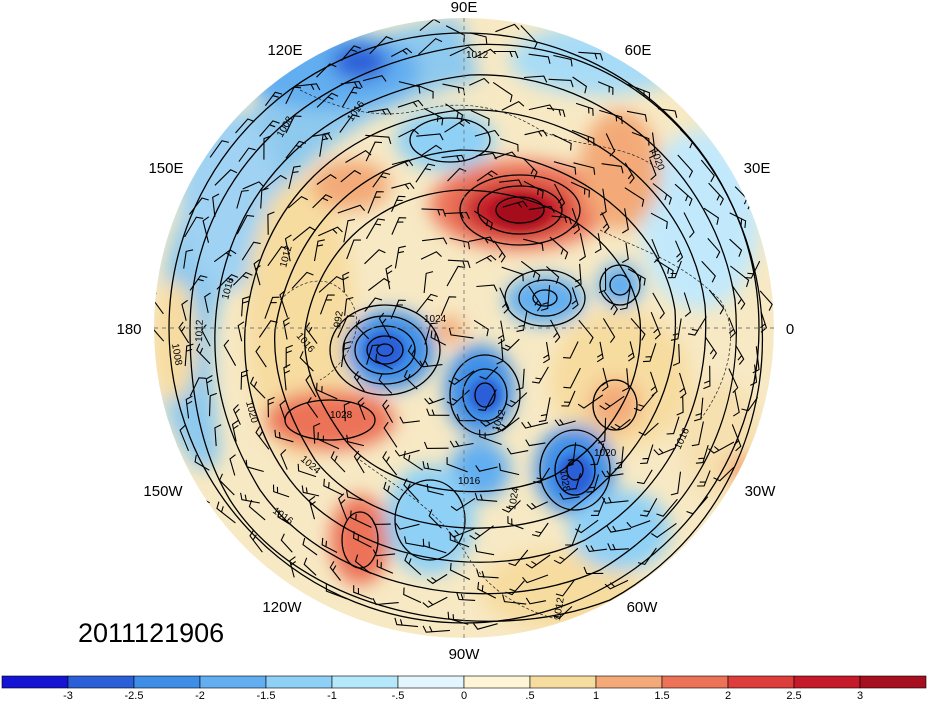  I want to click on lon-label-0: 0, so click(790, 329).